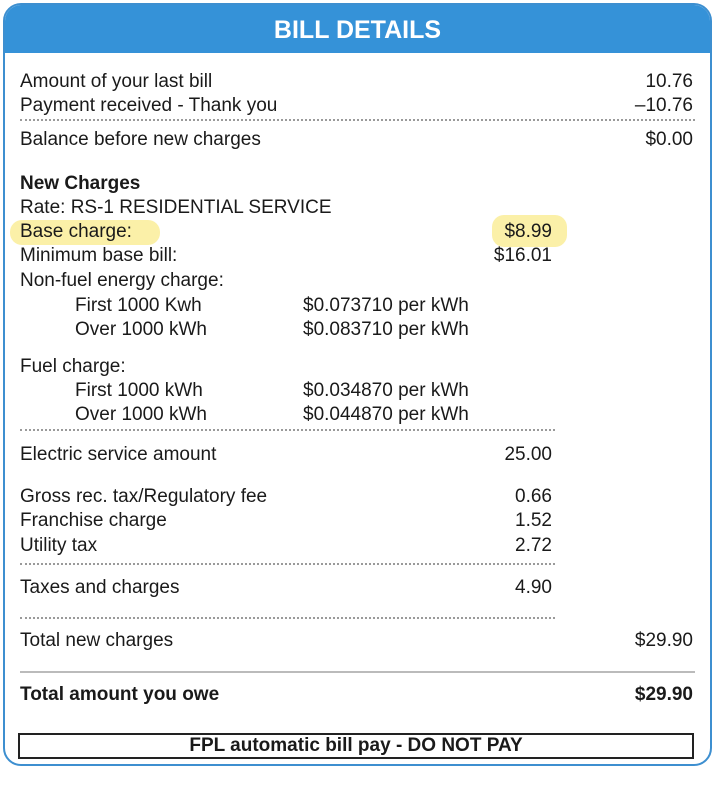 This screenshot has width=720, height=790. I want to click on tax-label: Franchise charge, so click(93, 520).